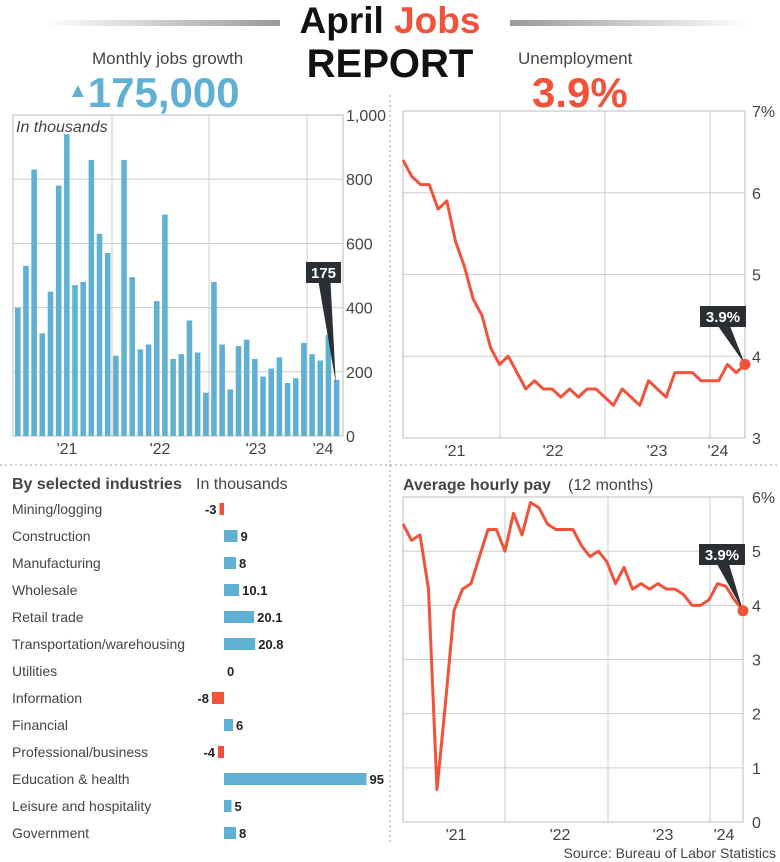 The width and height of the screenshot is (780, 862). I want to click on jobs-callout-pointer, so click(327, 332).